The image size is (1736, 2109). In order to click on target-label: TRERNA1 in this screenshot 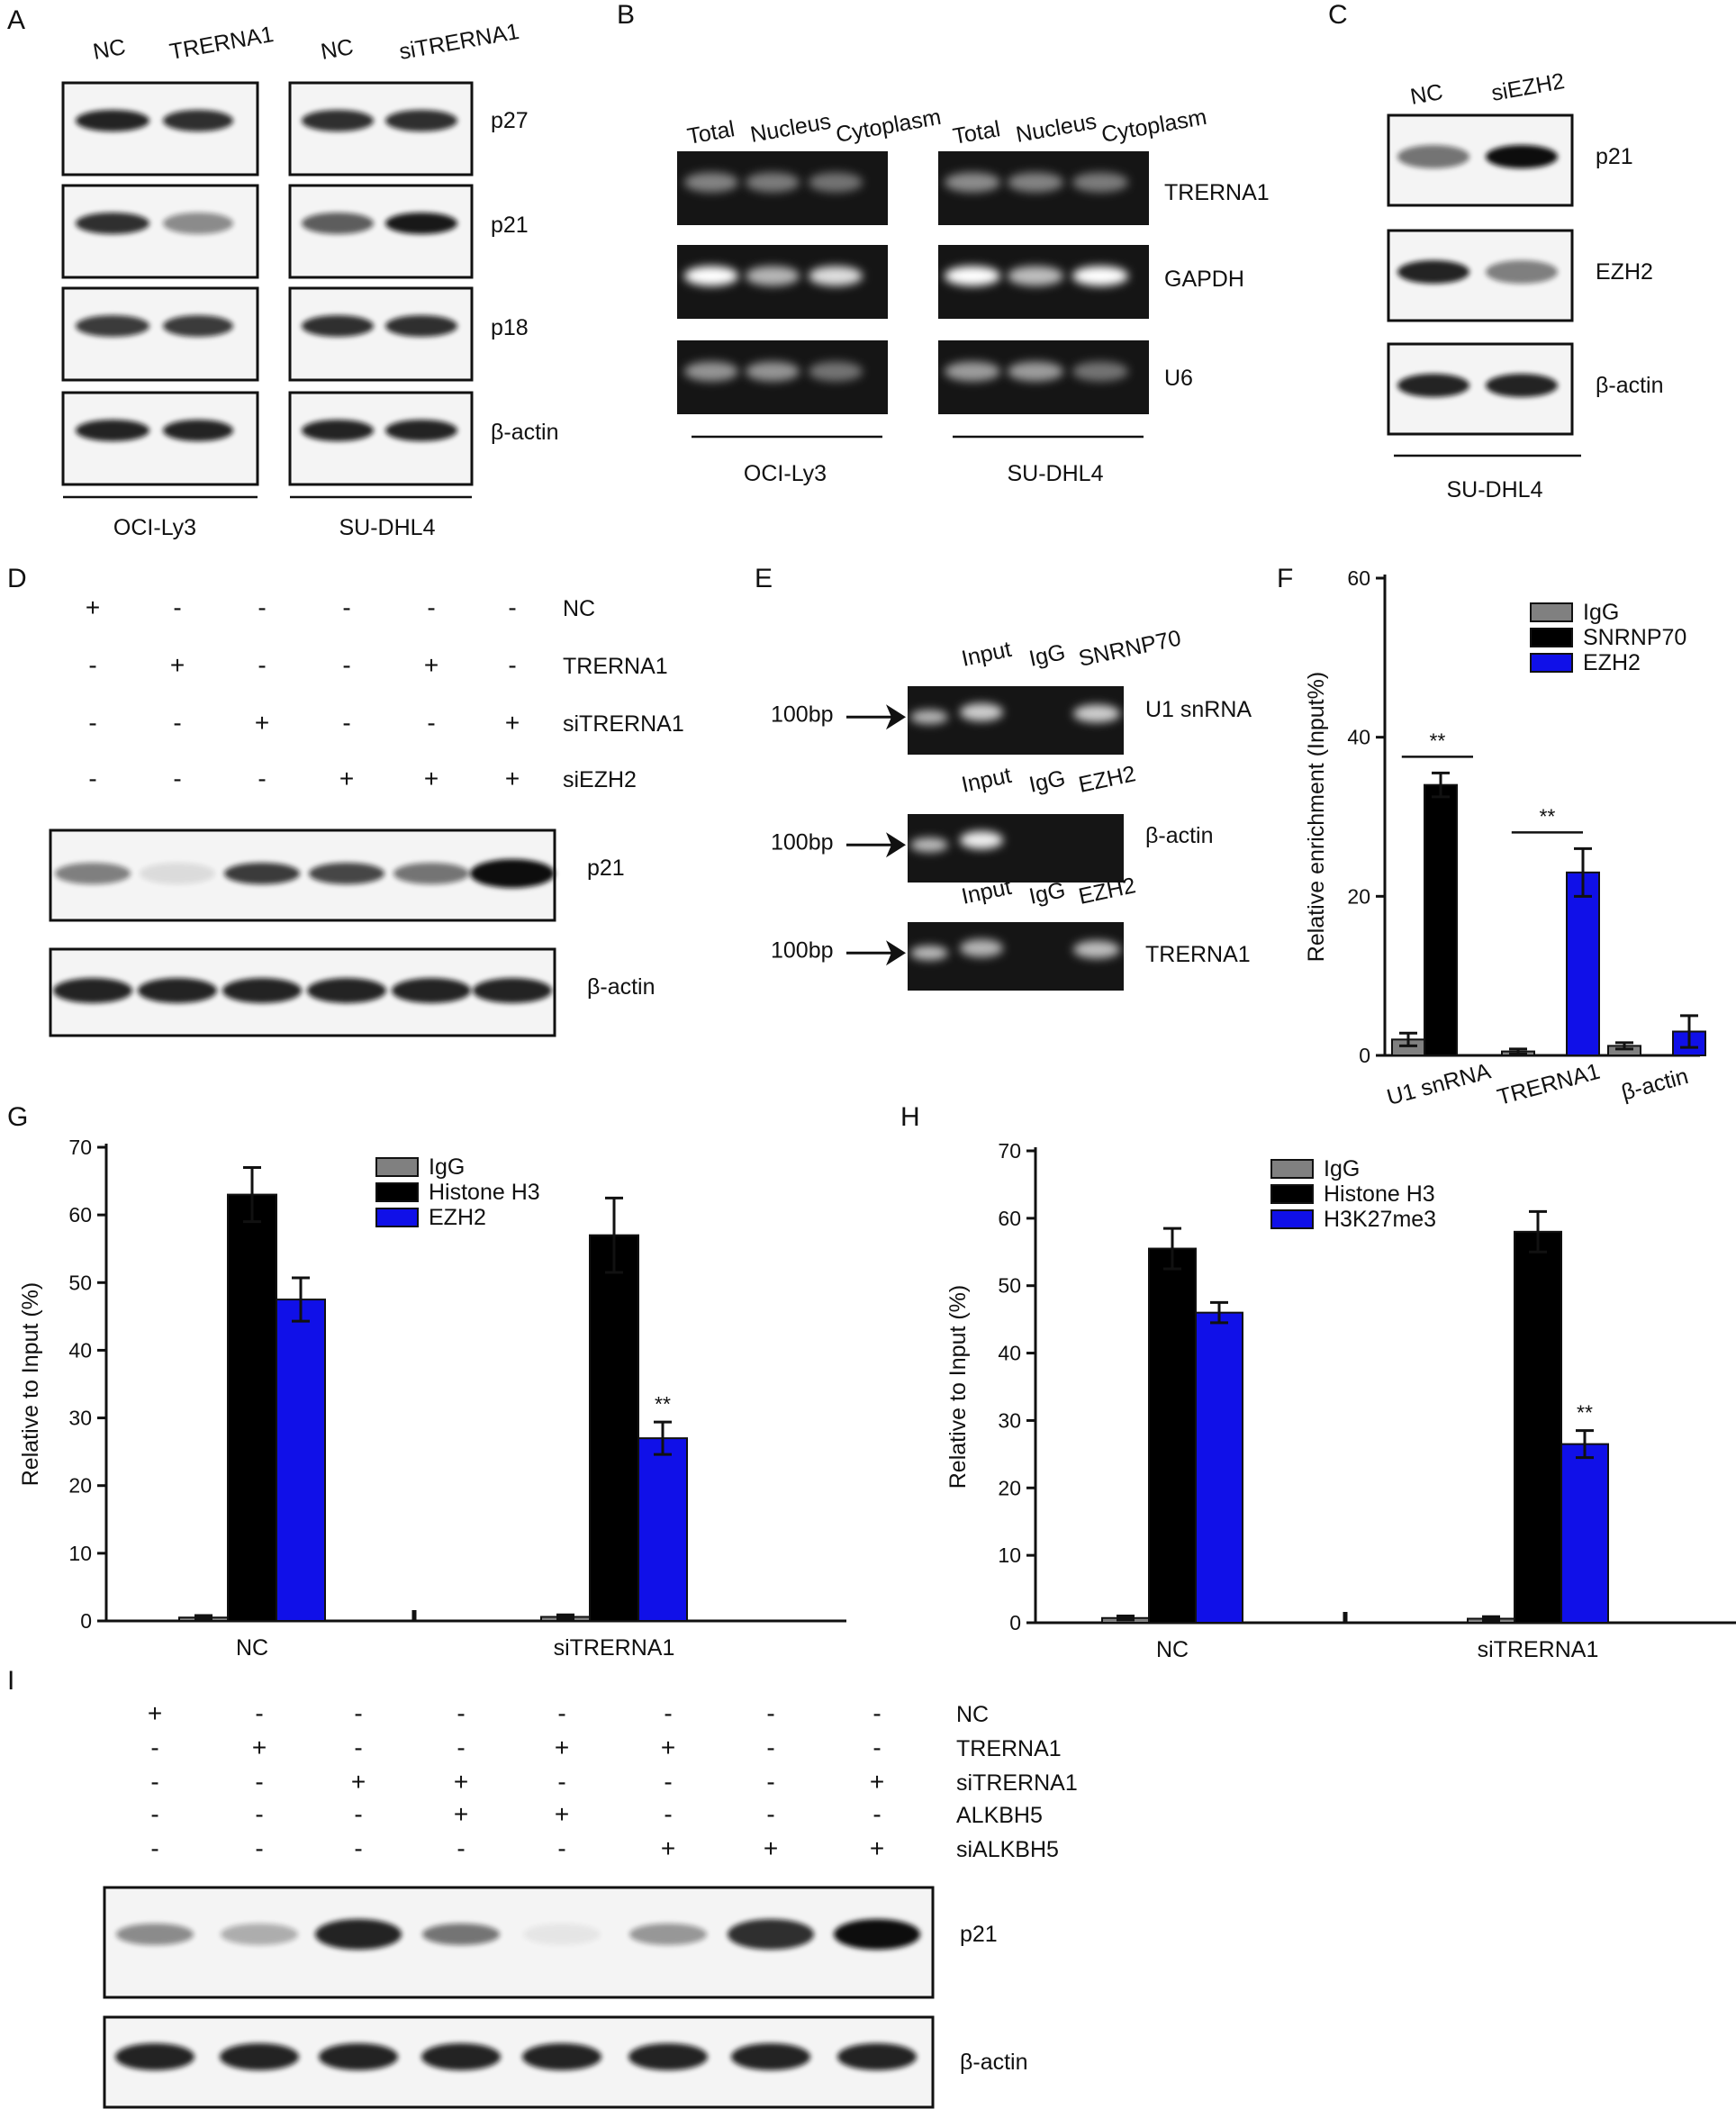, I will do `click(1198, 954)`.